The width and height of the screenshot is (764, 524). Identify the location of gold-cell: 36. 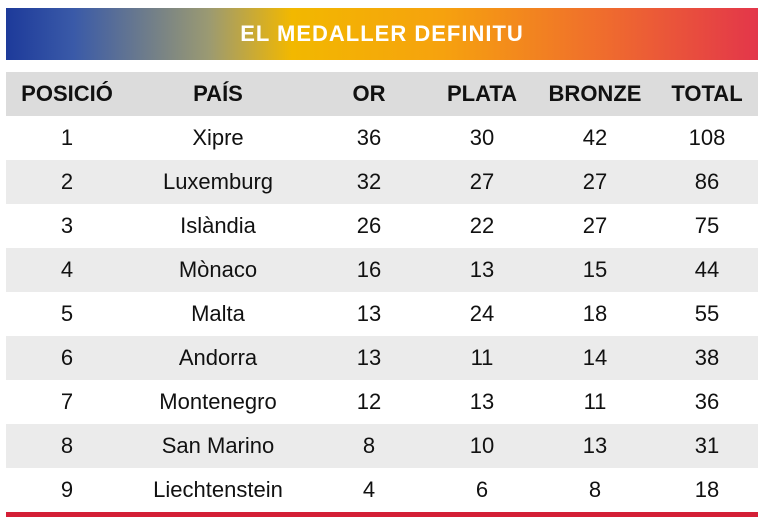
(369, 138).